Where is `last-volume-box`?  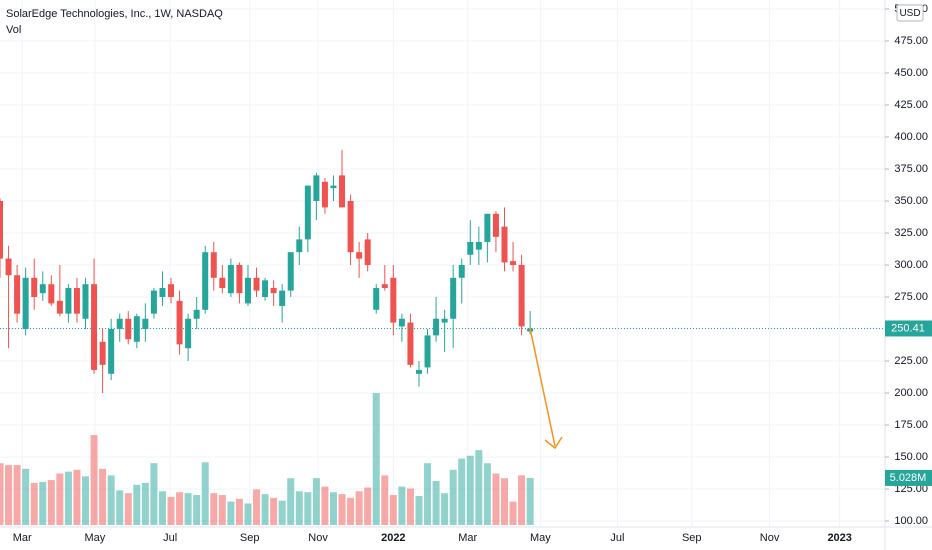
last-volume-box is located at coordinates (908, 477).